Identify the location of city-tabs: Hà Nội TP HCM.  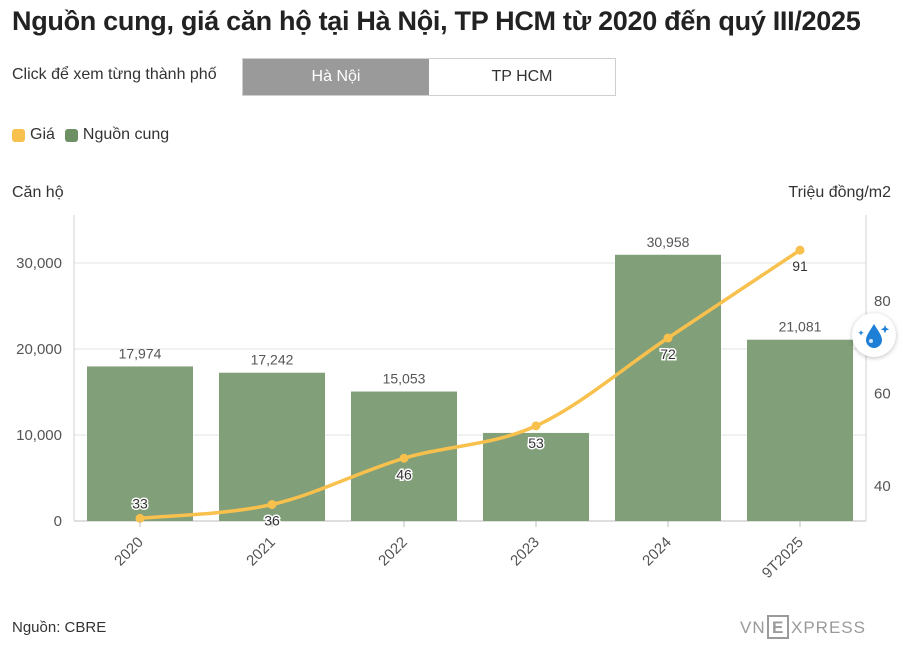
(429, 77).